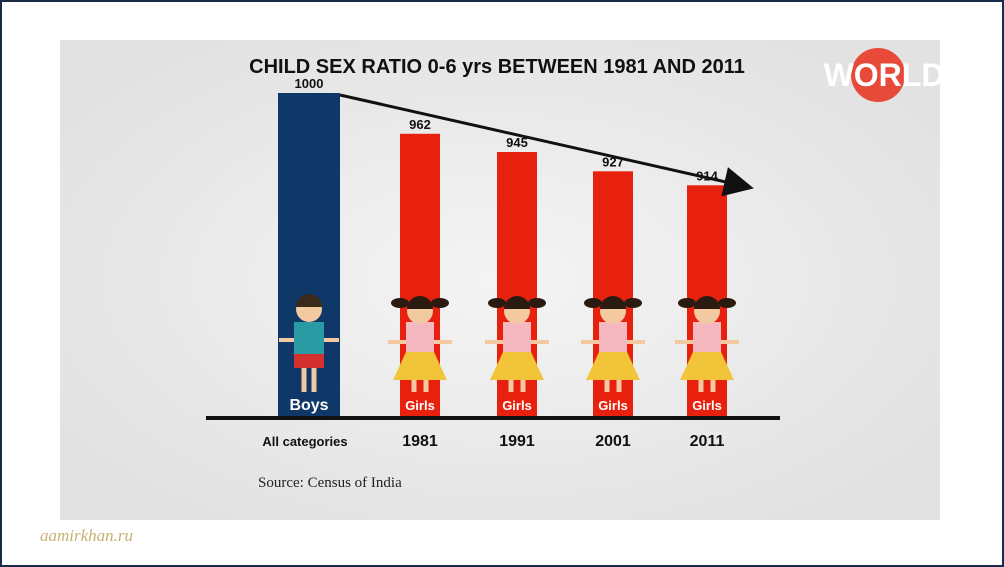  I want to click on shirt, so click(309, 339).